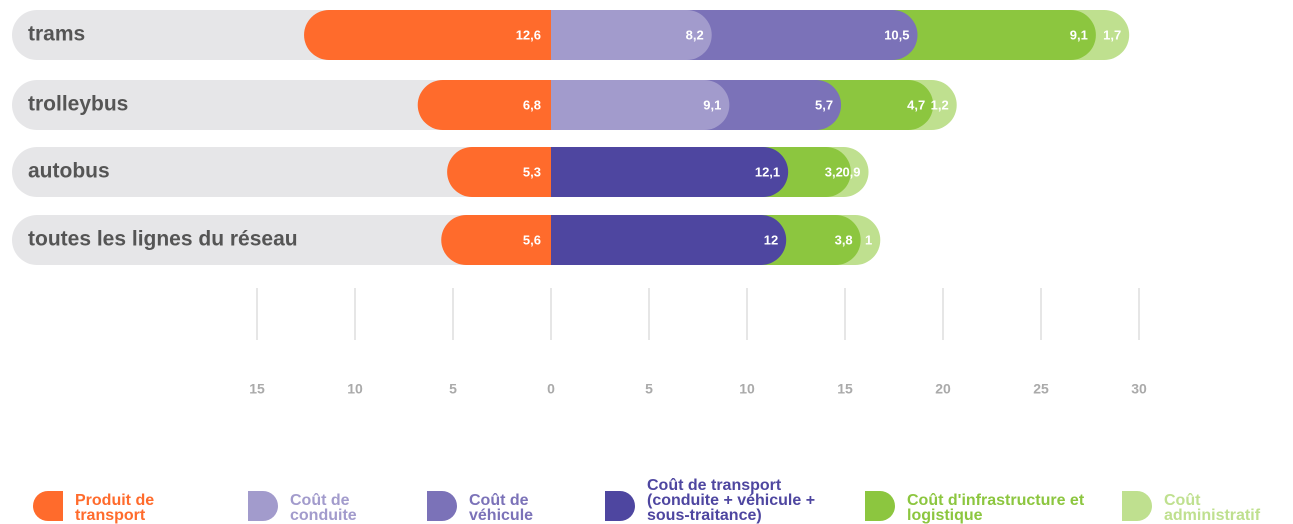 The width and height of the screenshot is (1293, 524). What do you see at coordinates (532, 104) in the screenshot?
I see `value-label: 6,8` at bounding box center [532, 104].